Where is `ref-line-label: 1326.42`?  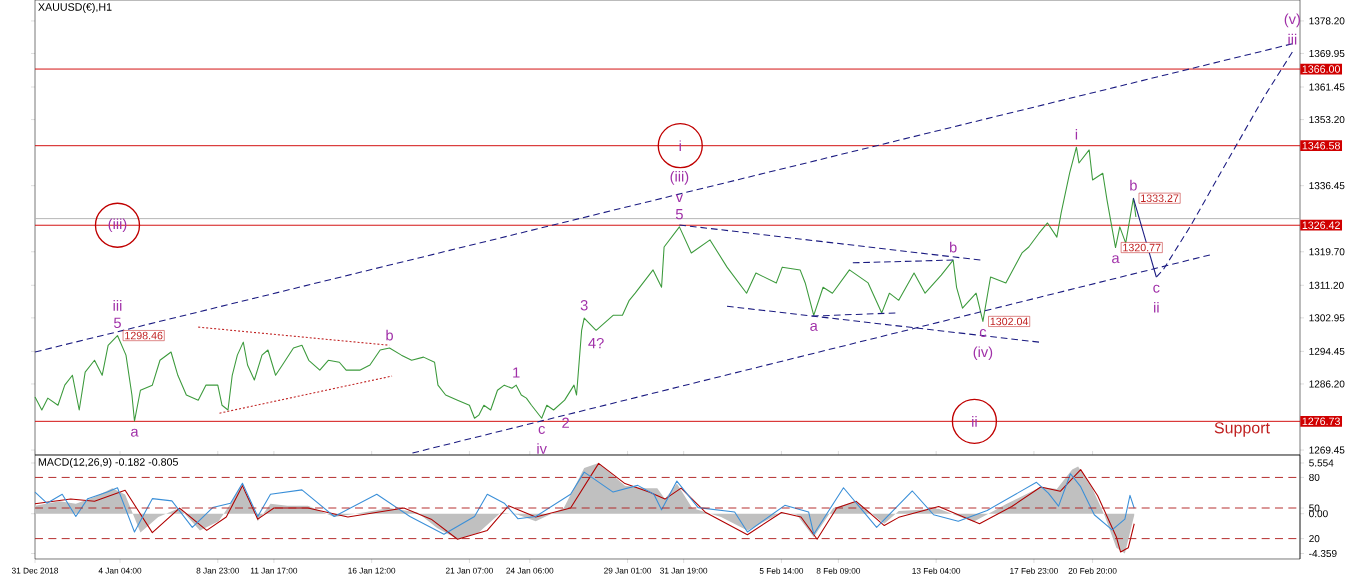 ref-line-label: 1326.42 is located at coordinates (1321, 225).